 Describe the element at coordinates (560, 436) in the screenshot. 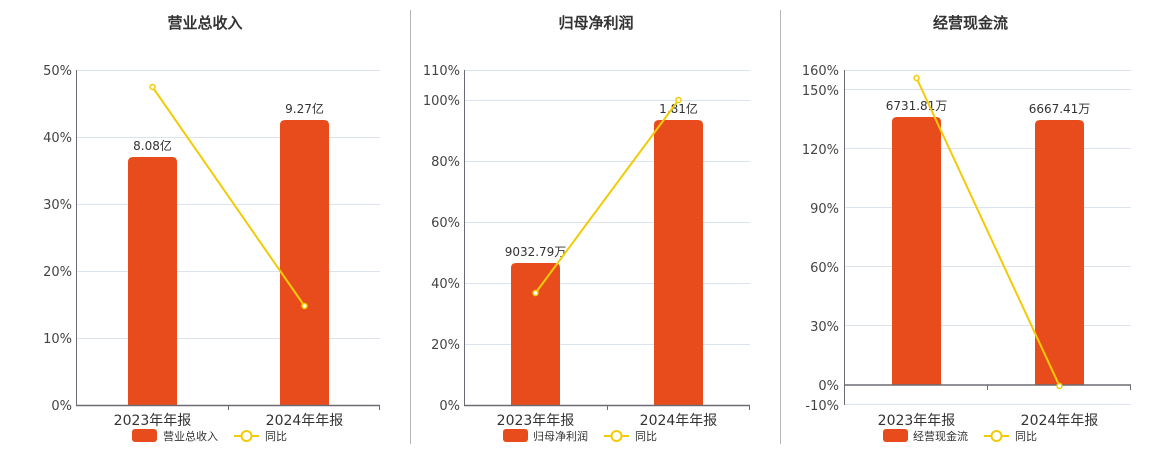

I see `legend-bar-label: 归母净利润` at that location.